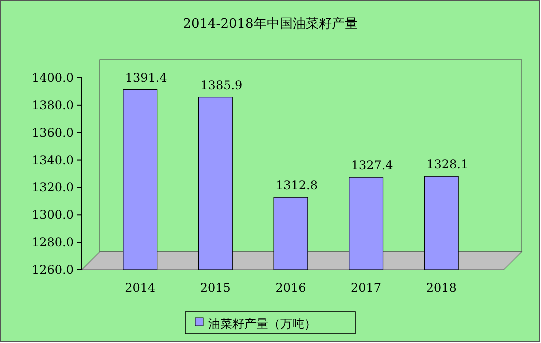 The width and height of the screenshot is (541, 343). I want to click on x-tick-label: 2016, so click(291, 288).